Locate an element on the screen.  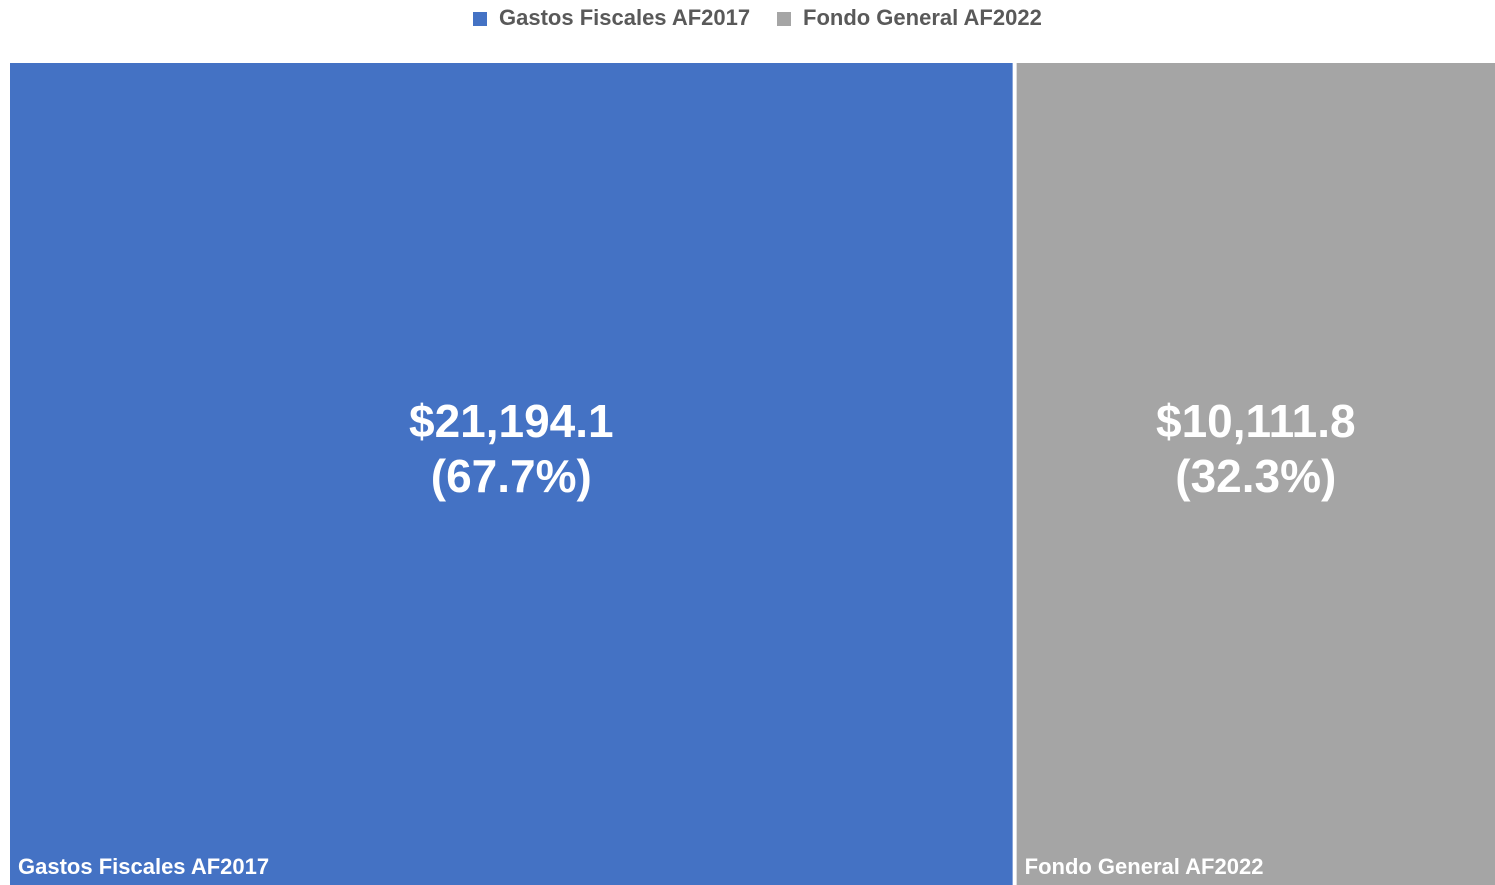
legend-label: Fondo General AF2022 is located at coordinates (922, 17).